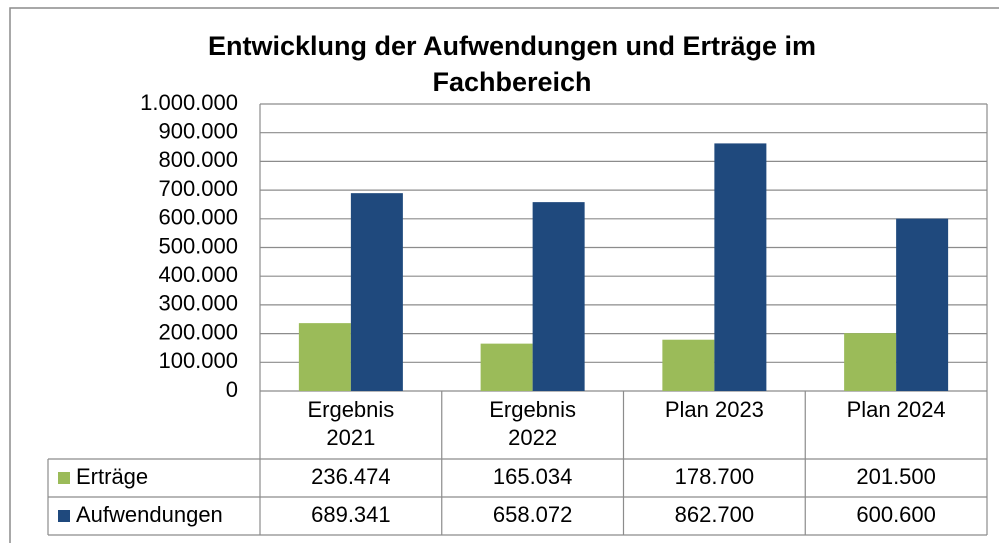  Describe the element at coordinates (533, 514) in the screenshot. I see `data-label: 658.072` at that location.